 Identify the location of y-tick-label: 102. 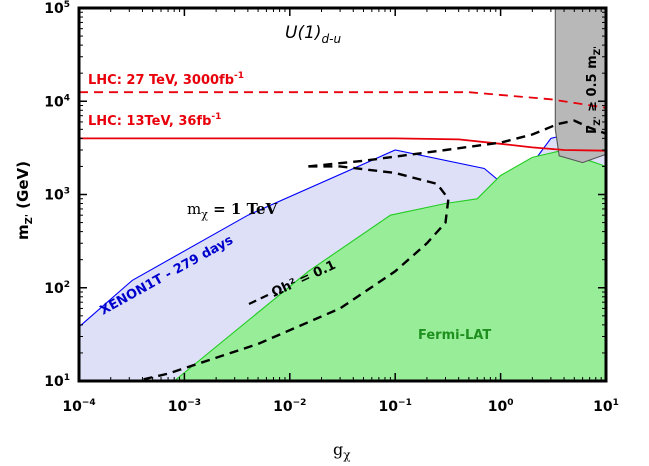
(57, 288).